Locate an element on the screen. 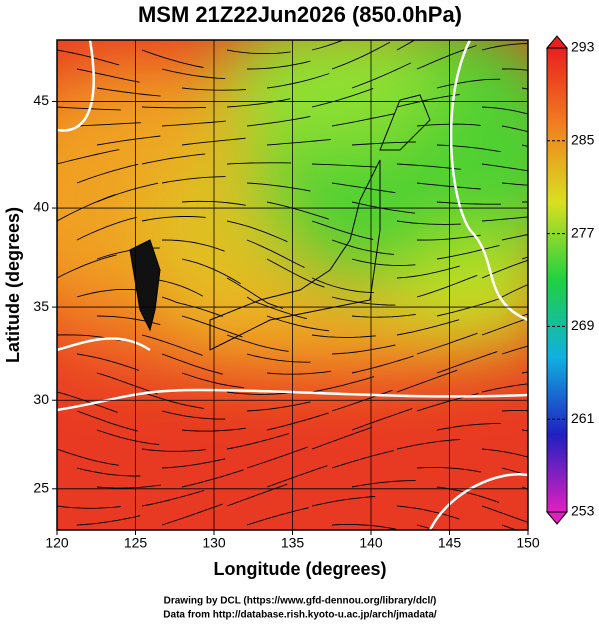 This screenshot has height=630, width=599. x-axis-label: Longitude (degrees) is located at coordinates (299, 569).